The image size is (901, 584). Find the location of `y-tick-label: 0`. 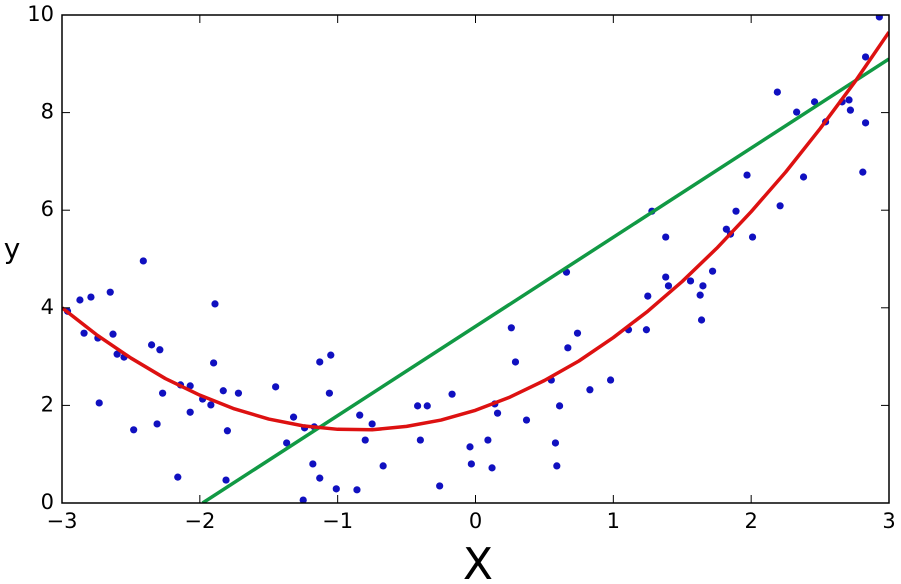

y-tick-label: 0 is located at coordinates (47, 502).